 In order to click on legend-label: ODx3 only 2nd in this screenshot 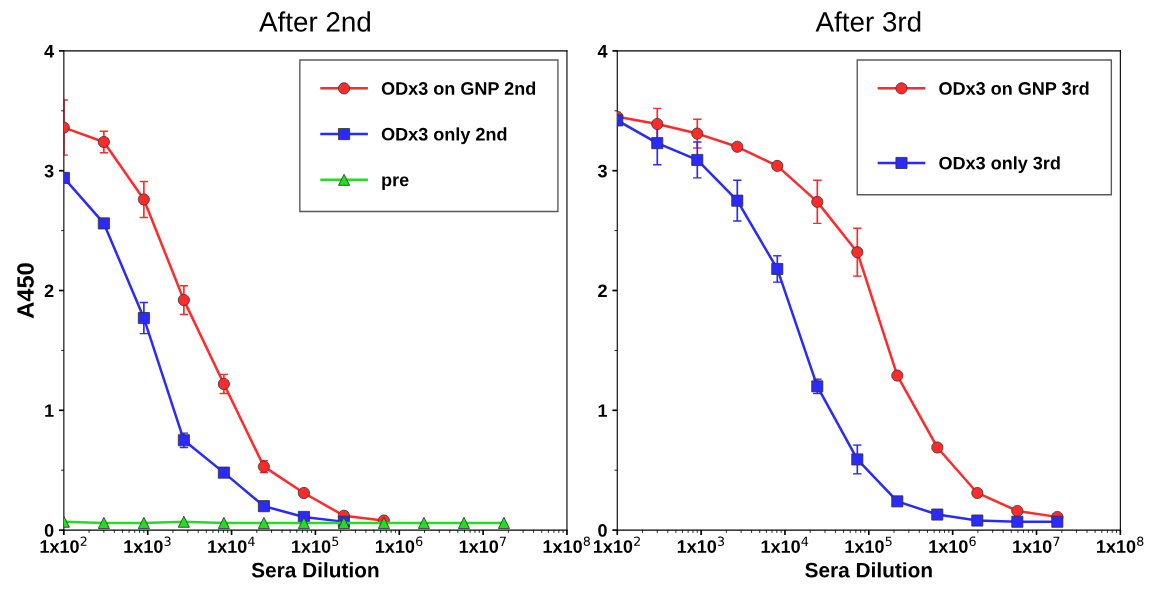, I will do `click(444, 136)`.